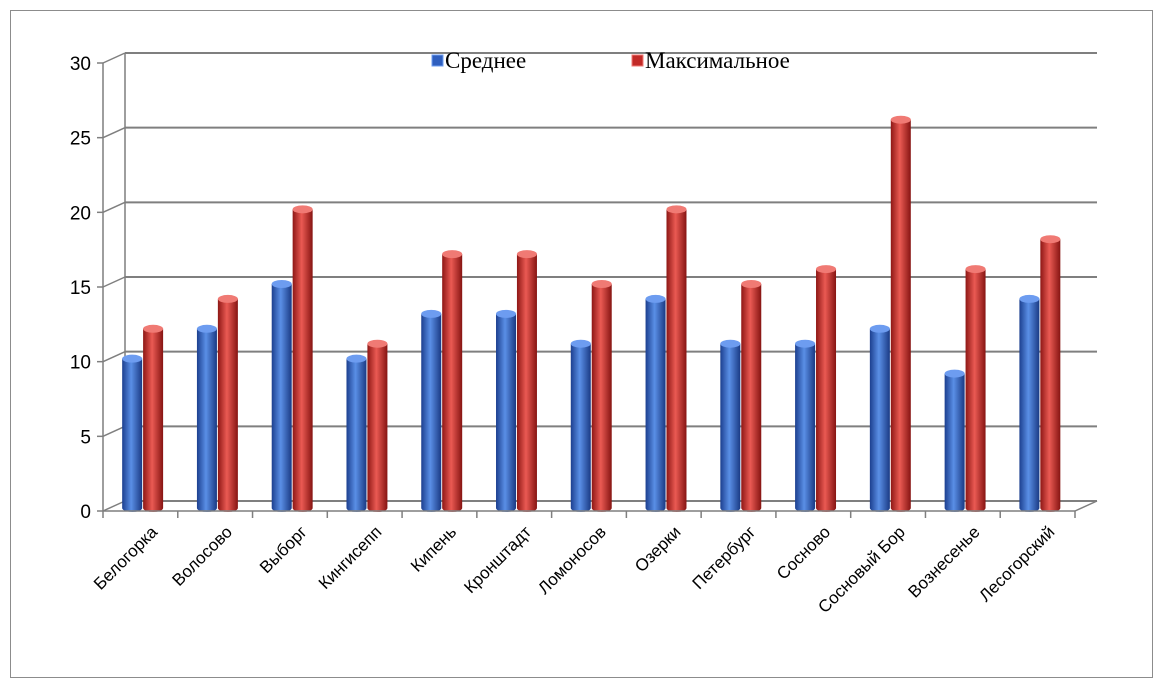 The height and width of the screenshot is (681, 1155). I want to click on y-tick-label: 30, so click(80, 64).